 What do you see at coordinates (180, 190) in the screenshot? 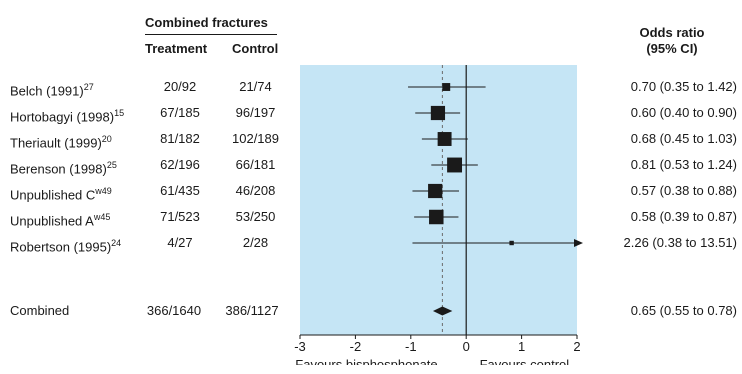
I see `treatment-count: 61/435` at bounding box center [180, 190].